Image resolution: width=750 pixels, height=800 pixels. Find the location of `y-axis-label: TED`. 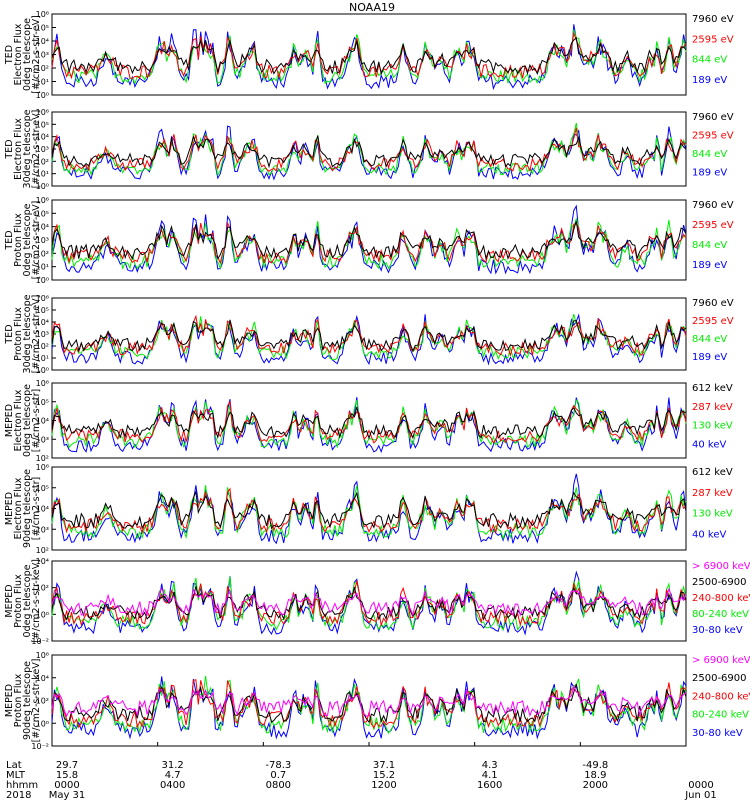

y-axis-label: TED is located at coordinates (9, 240).